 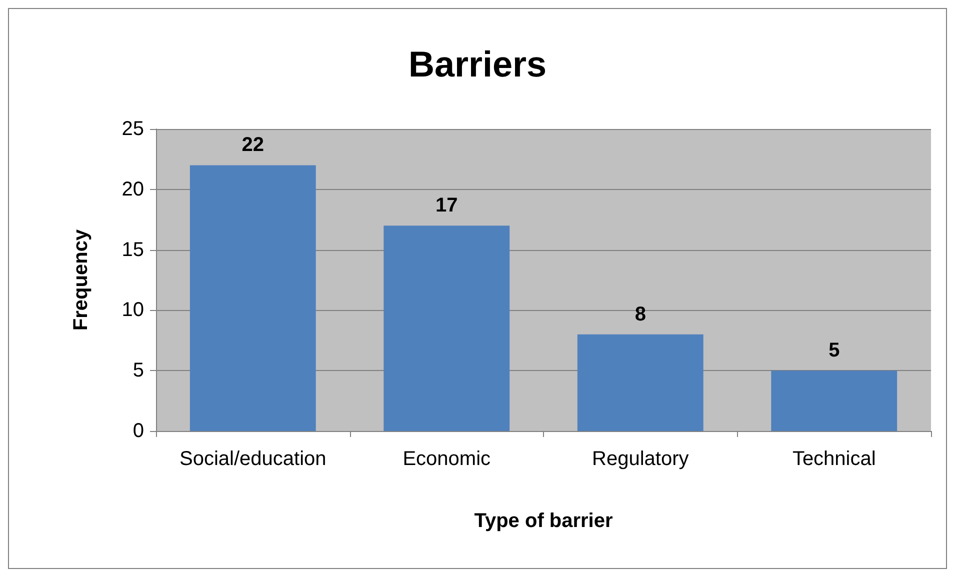 What do you see at coordinates (477, 64) in the screenshot?
I see `chart-title: Barriers` at bounding box center [477, 64].